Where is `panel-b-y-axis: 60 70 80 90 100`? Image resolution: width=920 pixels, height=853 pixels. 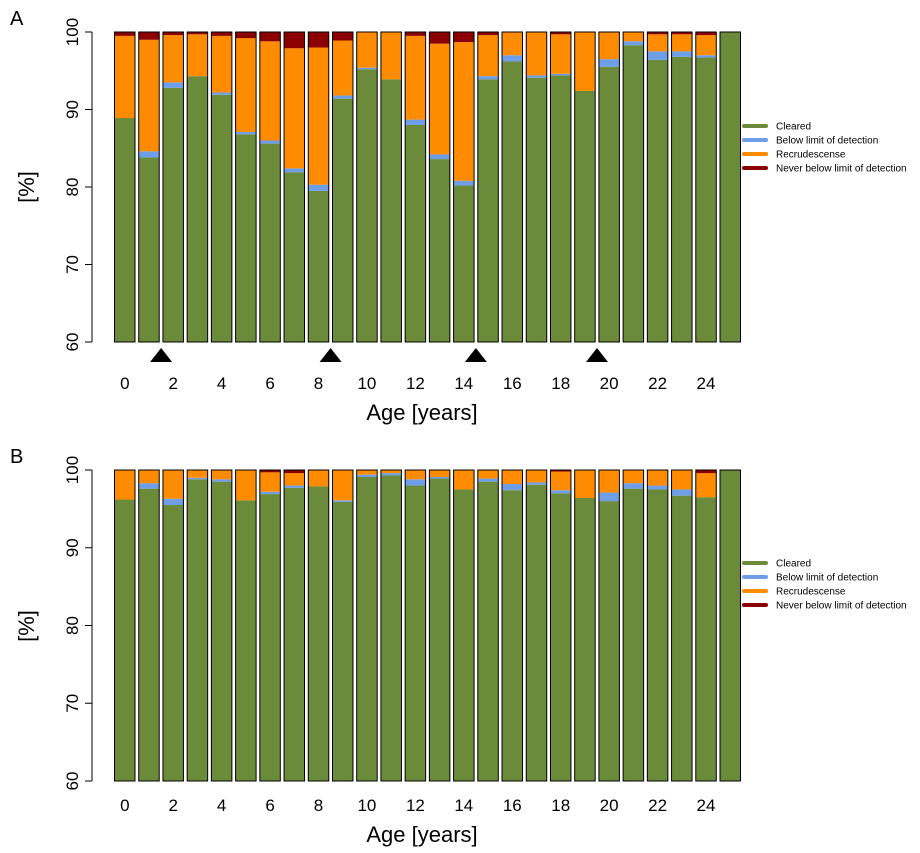
panel-b-y-axis: 60 70 80 90 100 is located at coordinates (78, 623).